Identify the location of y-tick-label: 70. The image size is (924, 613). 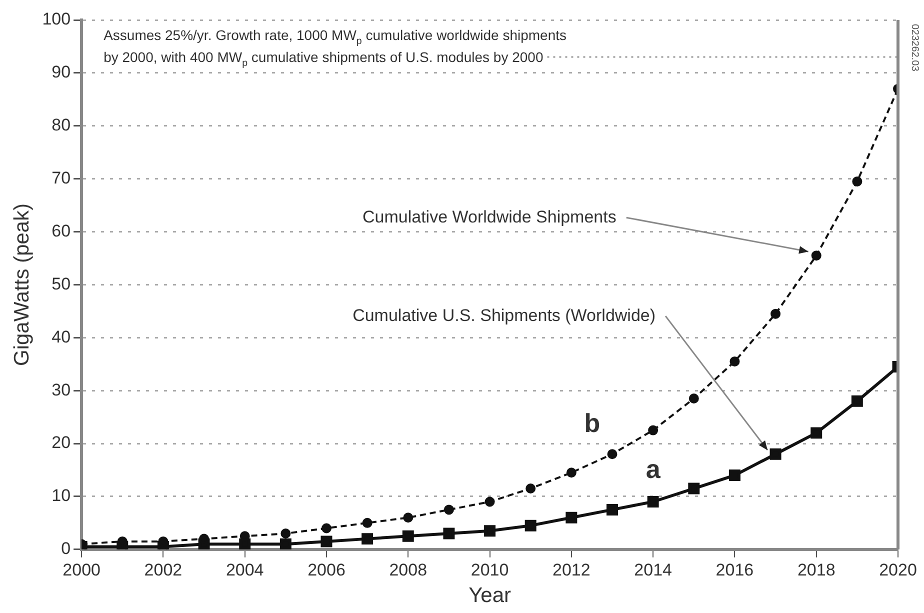
(61, 178).